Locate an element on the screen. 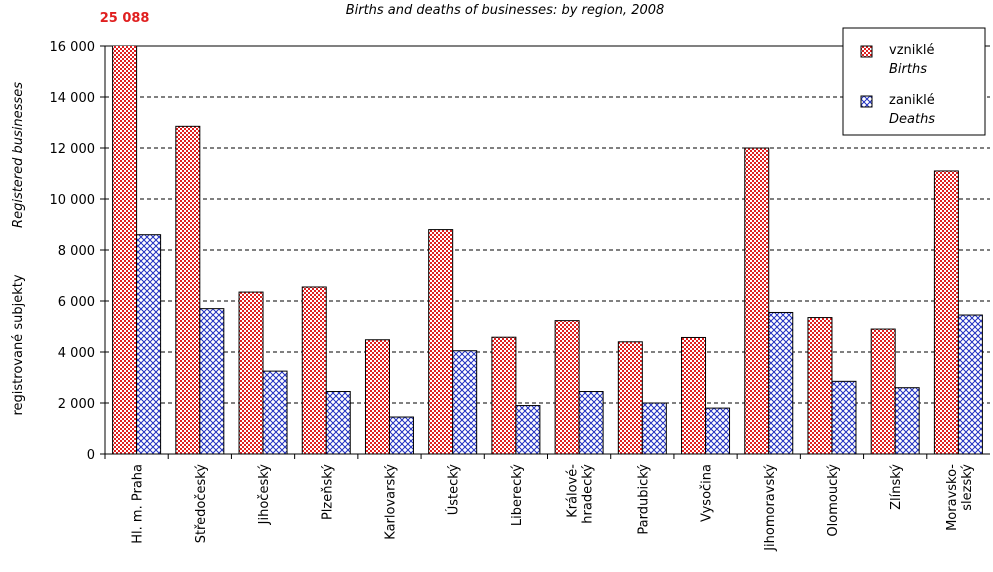  x-tick-label: Vysočina is located at coordinates (707, 493).